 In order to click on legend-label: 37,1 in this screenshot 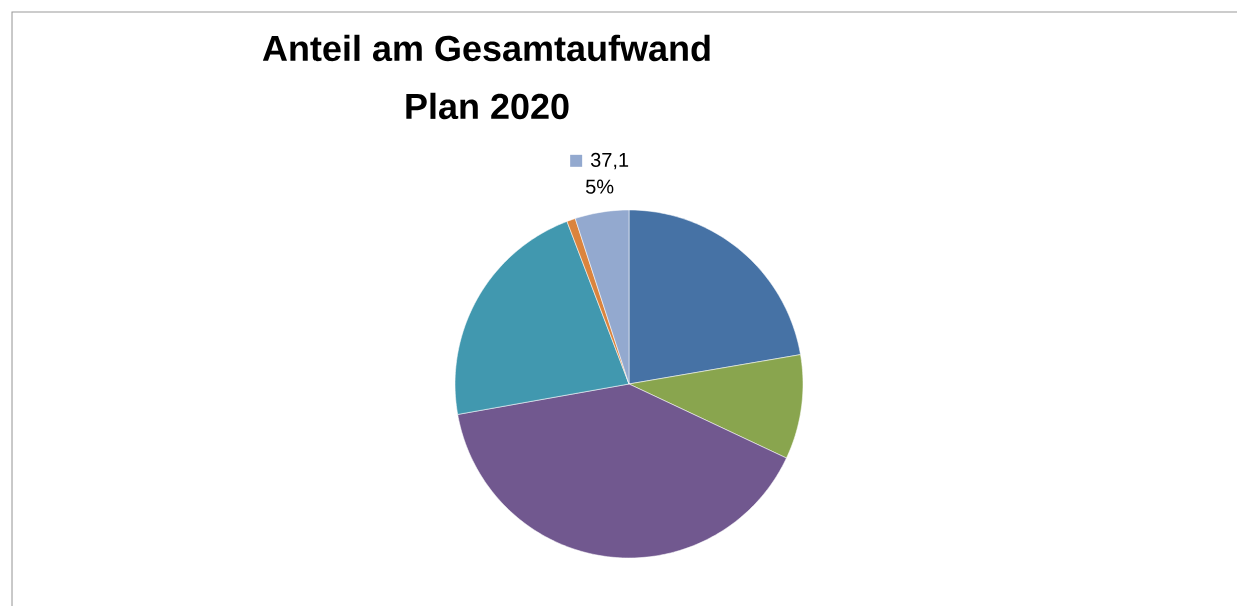, I will do `click(609, 161)`.